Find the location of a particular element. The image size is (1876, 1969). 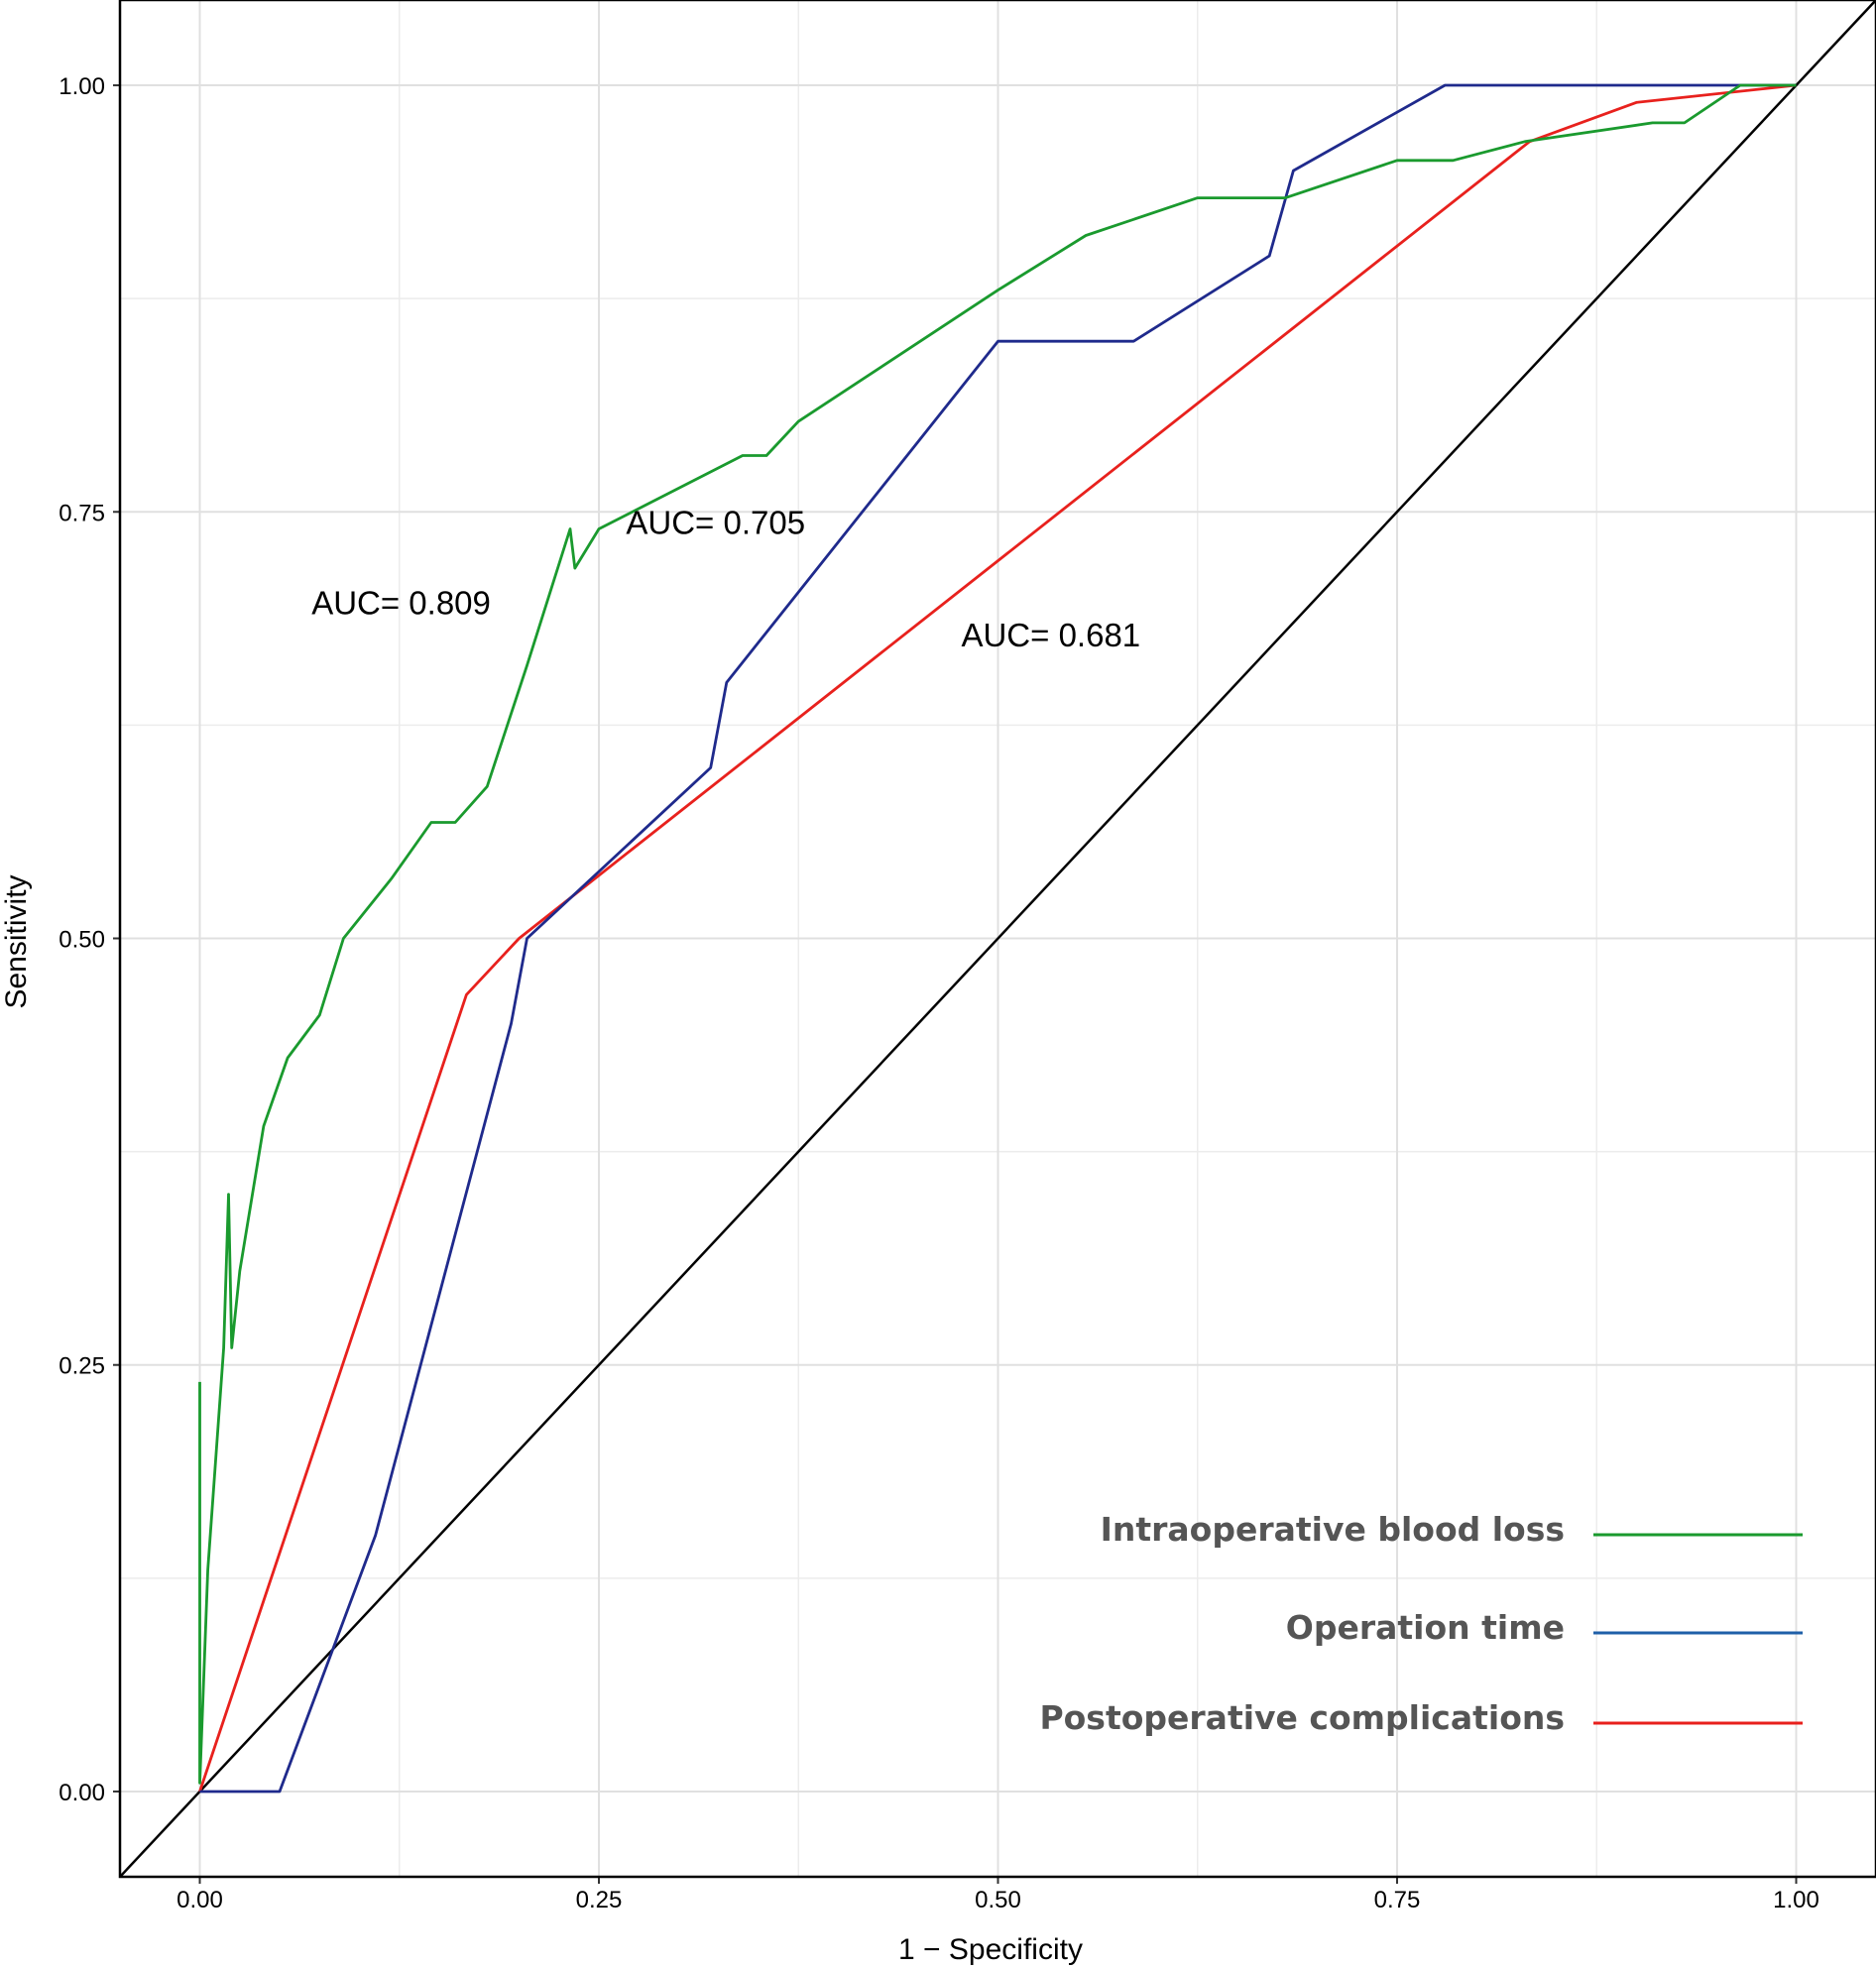

x-tick-label: 0.50 is located at coordinates (998, 1900).